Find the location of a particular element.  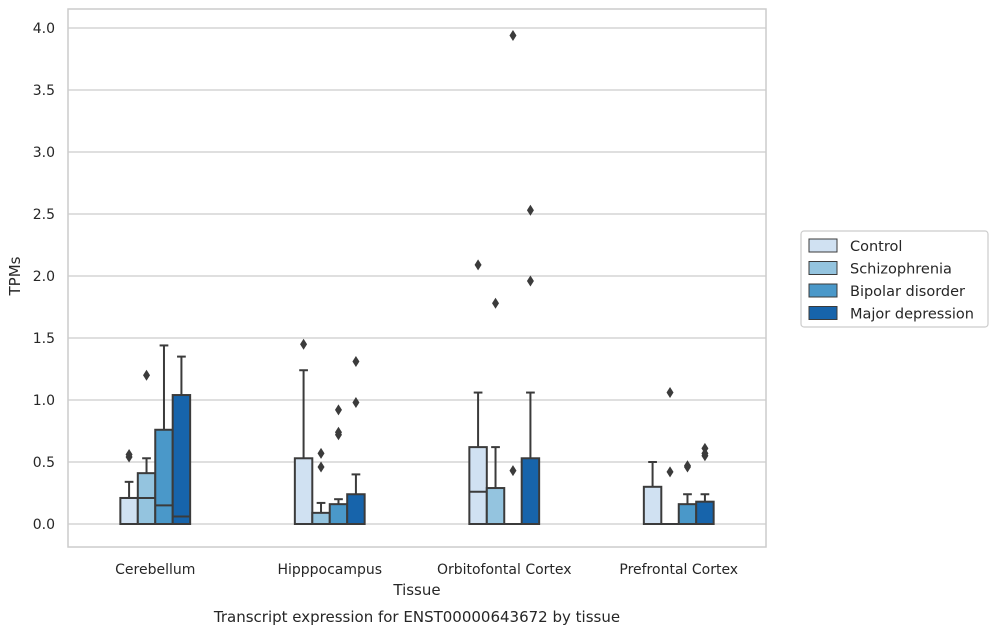

y-tick-label: 3.5 is located at coordinates (44, 91).